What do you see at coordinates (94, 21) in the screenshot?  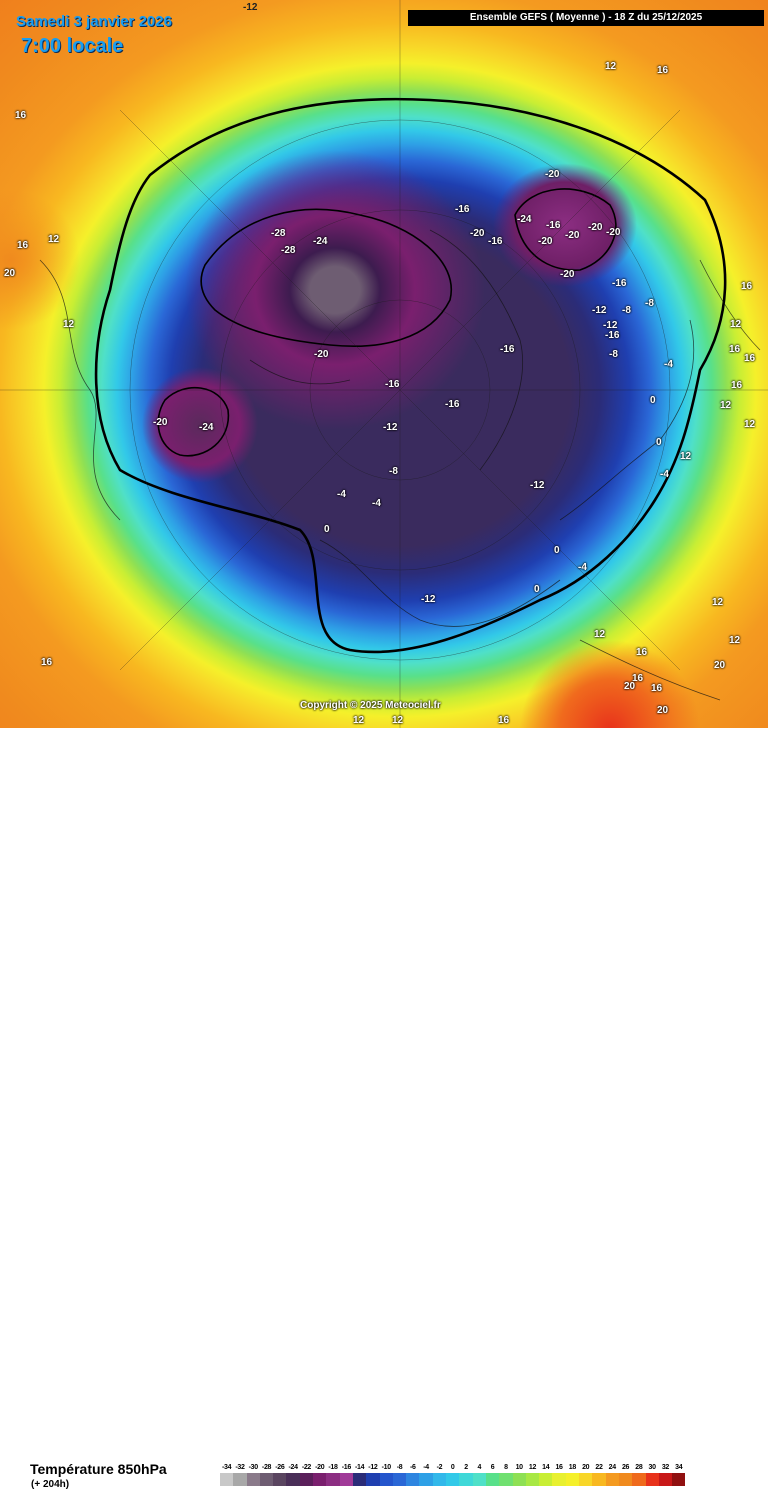 I see `forecast-date: Samedi 3 janvier 2026` at bounding box center [94, 21].